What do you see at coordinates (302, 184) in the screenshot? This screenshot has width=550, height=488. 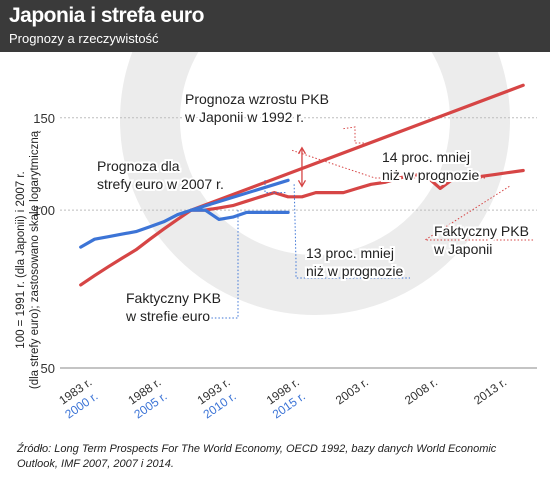 I see `gap-arrow-head-bottom` at bounding box center [302, 184].